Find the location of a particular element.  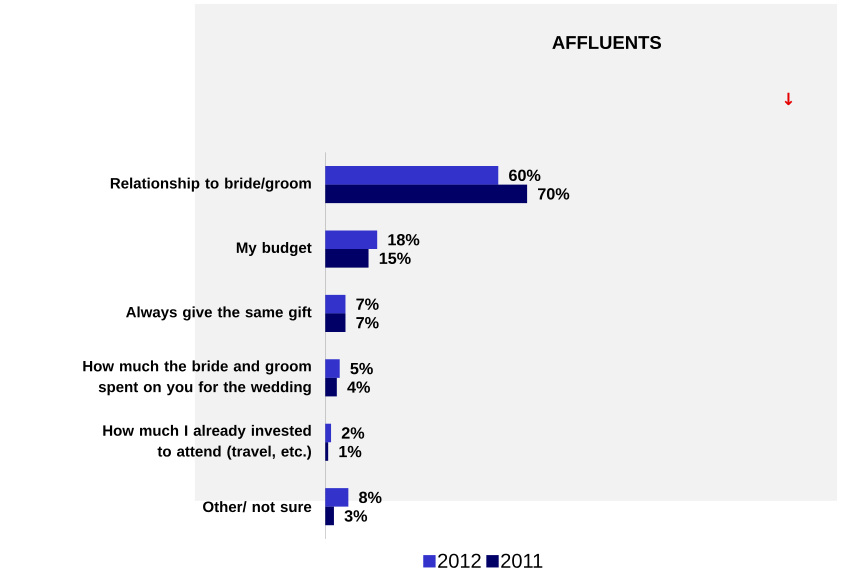

data-label: 8% is located at coordinates (370, 498).